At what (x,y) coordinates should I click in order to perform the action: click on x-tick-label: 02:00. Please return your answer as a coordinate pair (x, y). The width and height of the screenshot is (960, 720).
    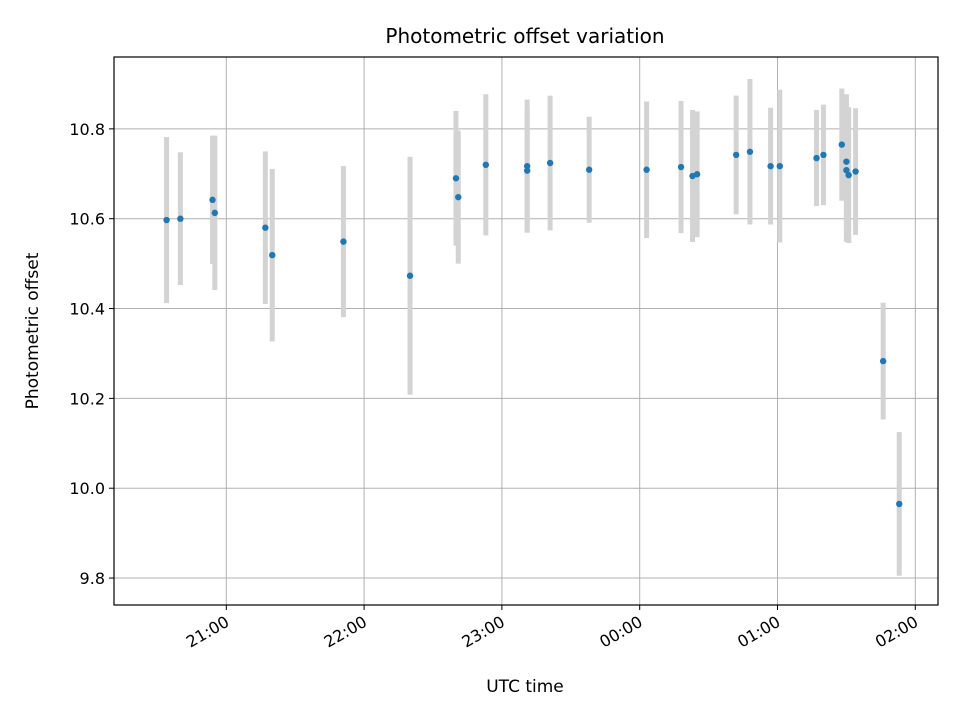
    Looking at the image, I should click on (896, 632).